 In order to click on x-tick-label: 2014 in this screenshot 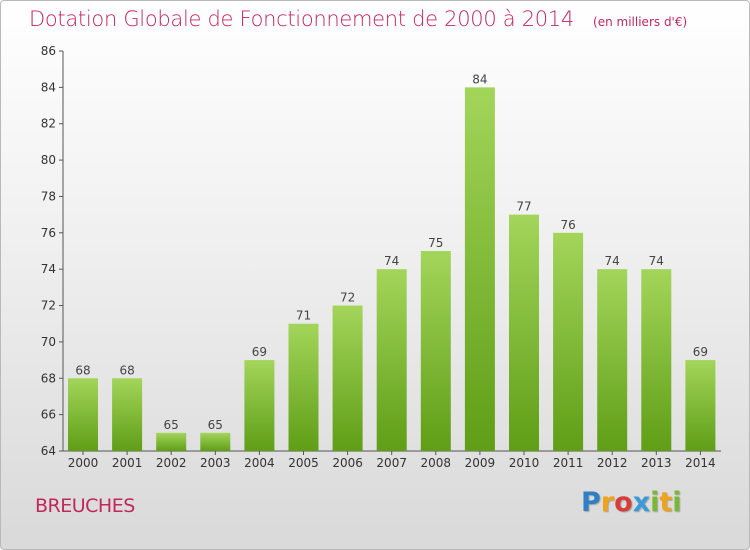, I will do `click(700, 463)`.